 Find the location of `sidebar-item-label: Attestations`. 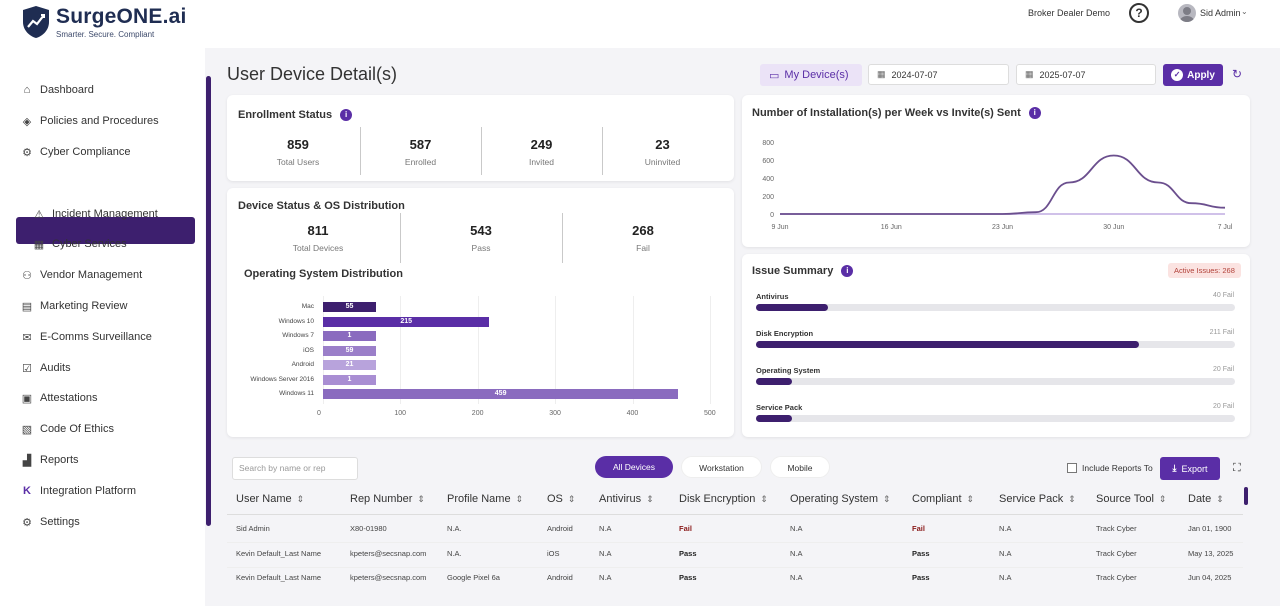

sidebar-item-label: Attestations is located at coordinates (69, 398).